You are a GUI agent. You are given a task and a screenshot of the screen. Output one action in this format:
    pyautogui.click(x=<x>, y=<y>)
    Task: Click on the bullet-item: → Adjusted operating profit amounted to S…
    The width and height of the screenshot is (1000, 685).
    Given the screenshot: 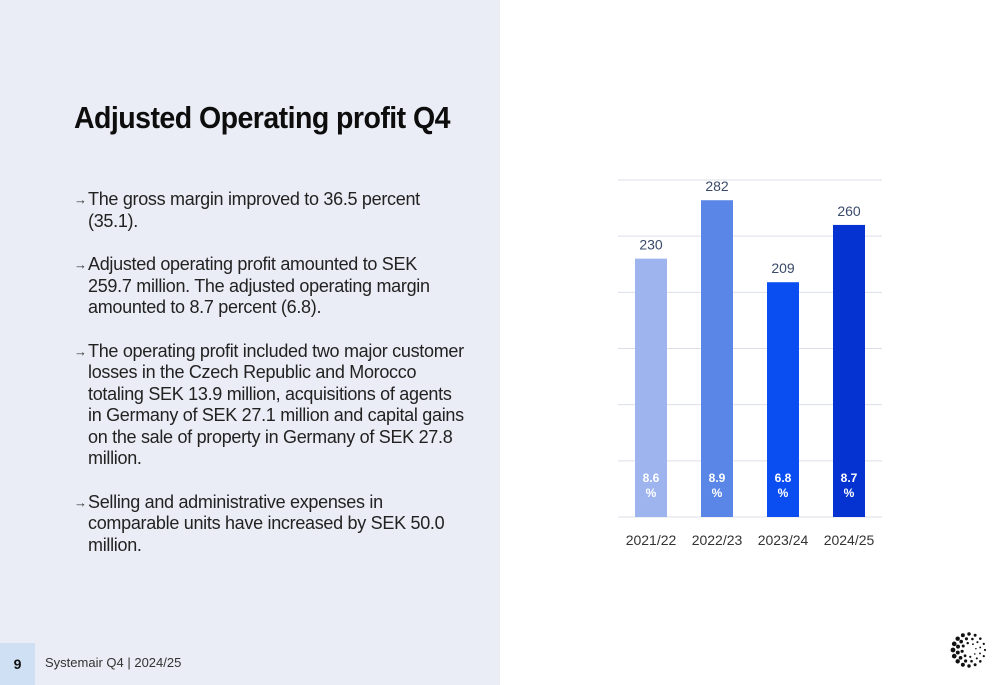 What is the action you would take?
    pyautogui.click(x=269, y=286)
    